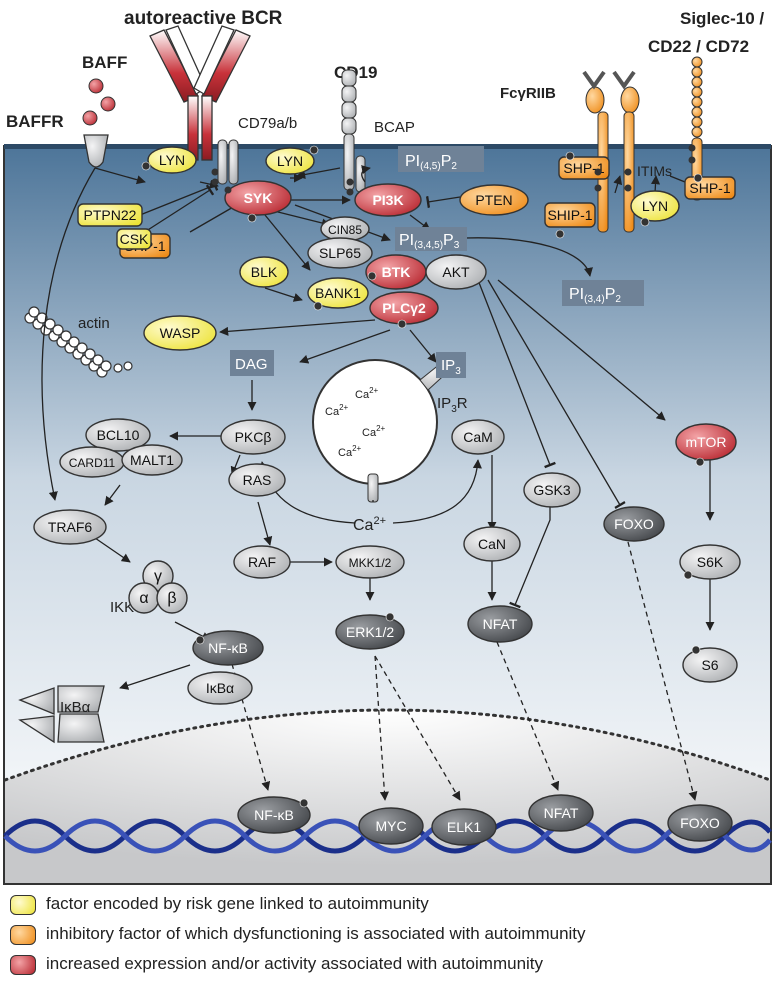 This screenshot has height=992, width=775. I want to click on calcium-label: Ca2+, so click(369, 524).